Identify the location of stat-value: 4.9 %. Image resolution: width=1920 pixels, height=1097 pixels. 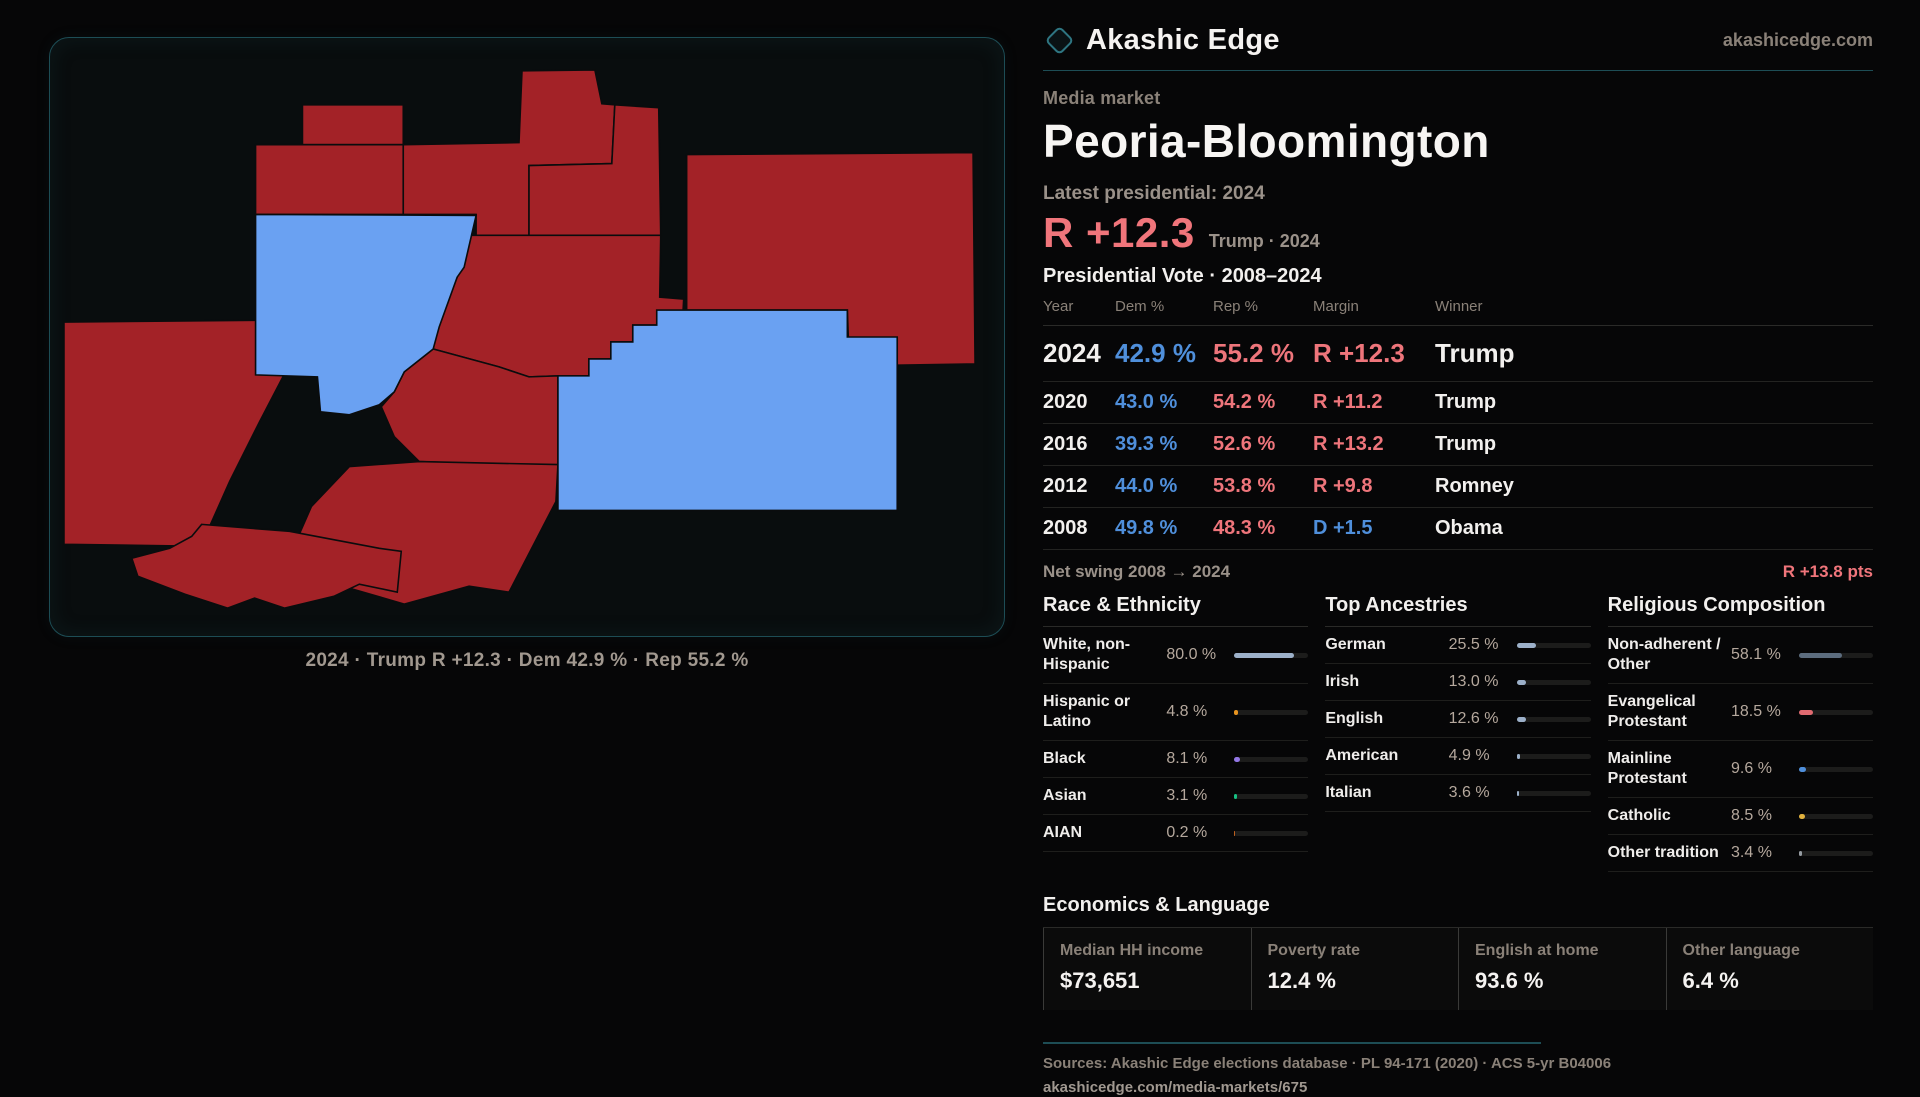
(1469, 755).